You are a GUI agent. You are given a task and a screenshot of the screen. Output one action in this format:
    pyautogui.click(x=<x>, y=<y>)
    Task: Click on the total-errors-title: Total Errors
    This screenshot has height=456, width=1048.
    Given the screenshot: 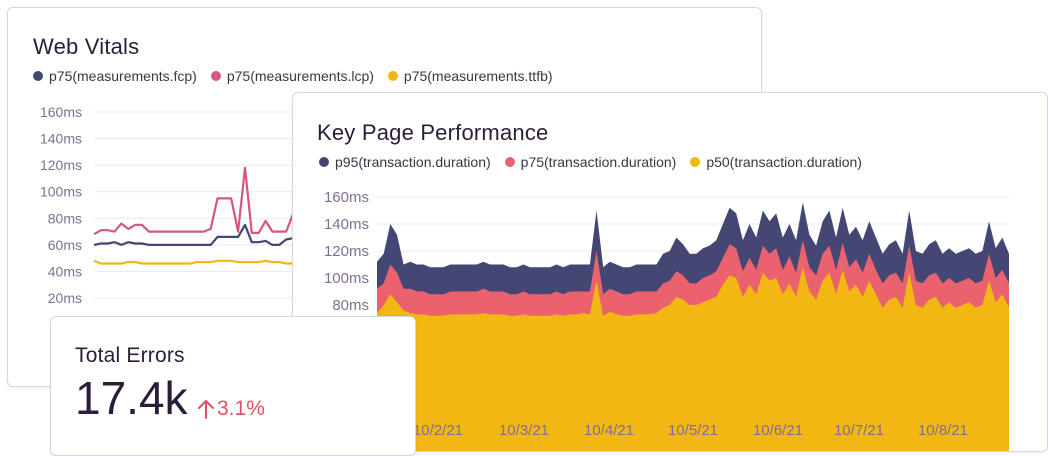 What is the action you would take?
    pyautogui.click(x=130, y=355)
    